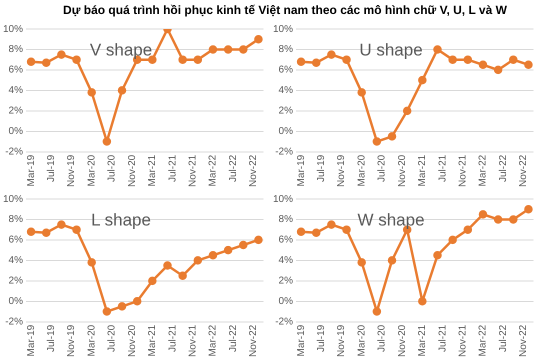 This screenshot has height=360, width=540. What do you see at coordinates (286, 302) in the screenshot?
I see `y-tick-label: 0%` at bounding box center [286, 302].